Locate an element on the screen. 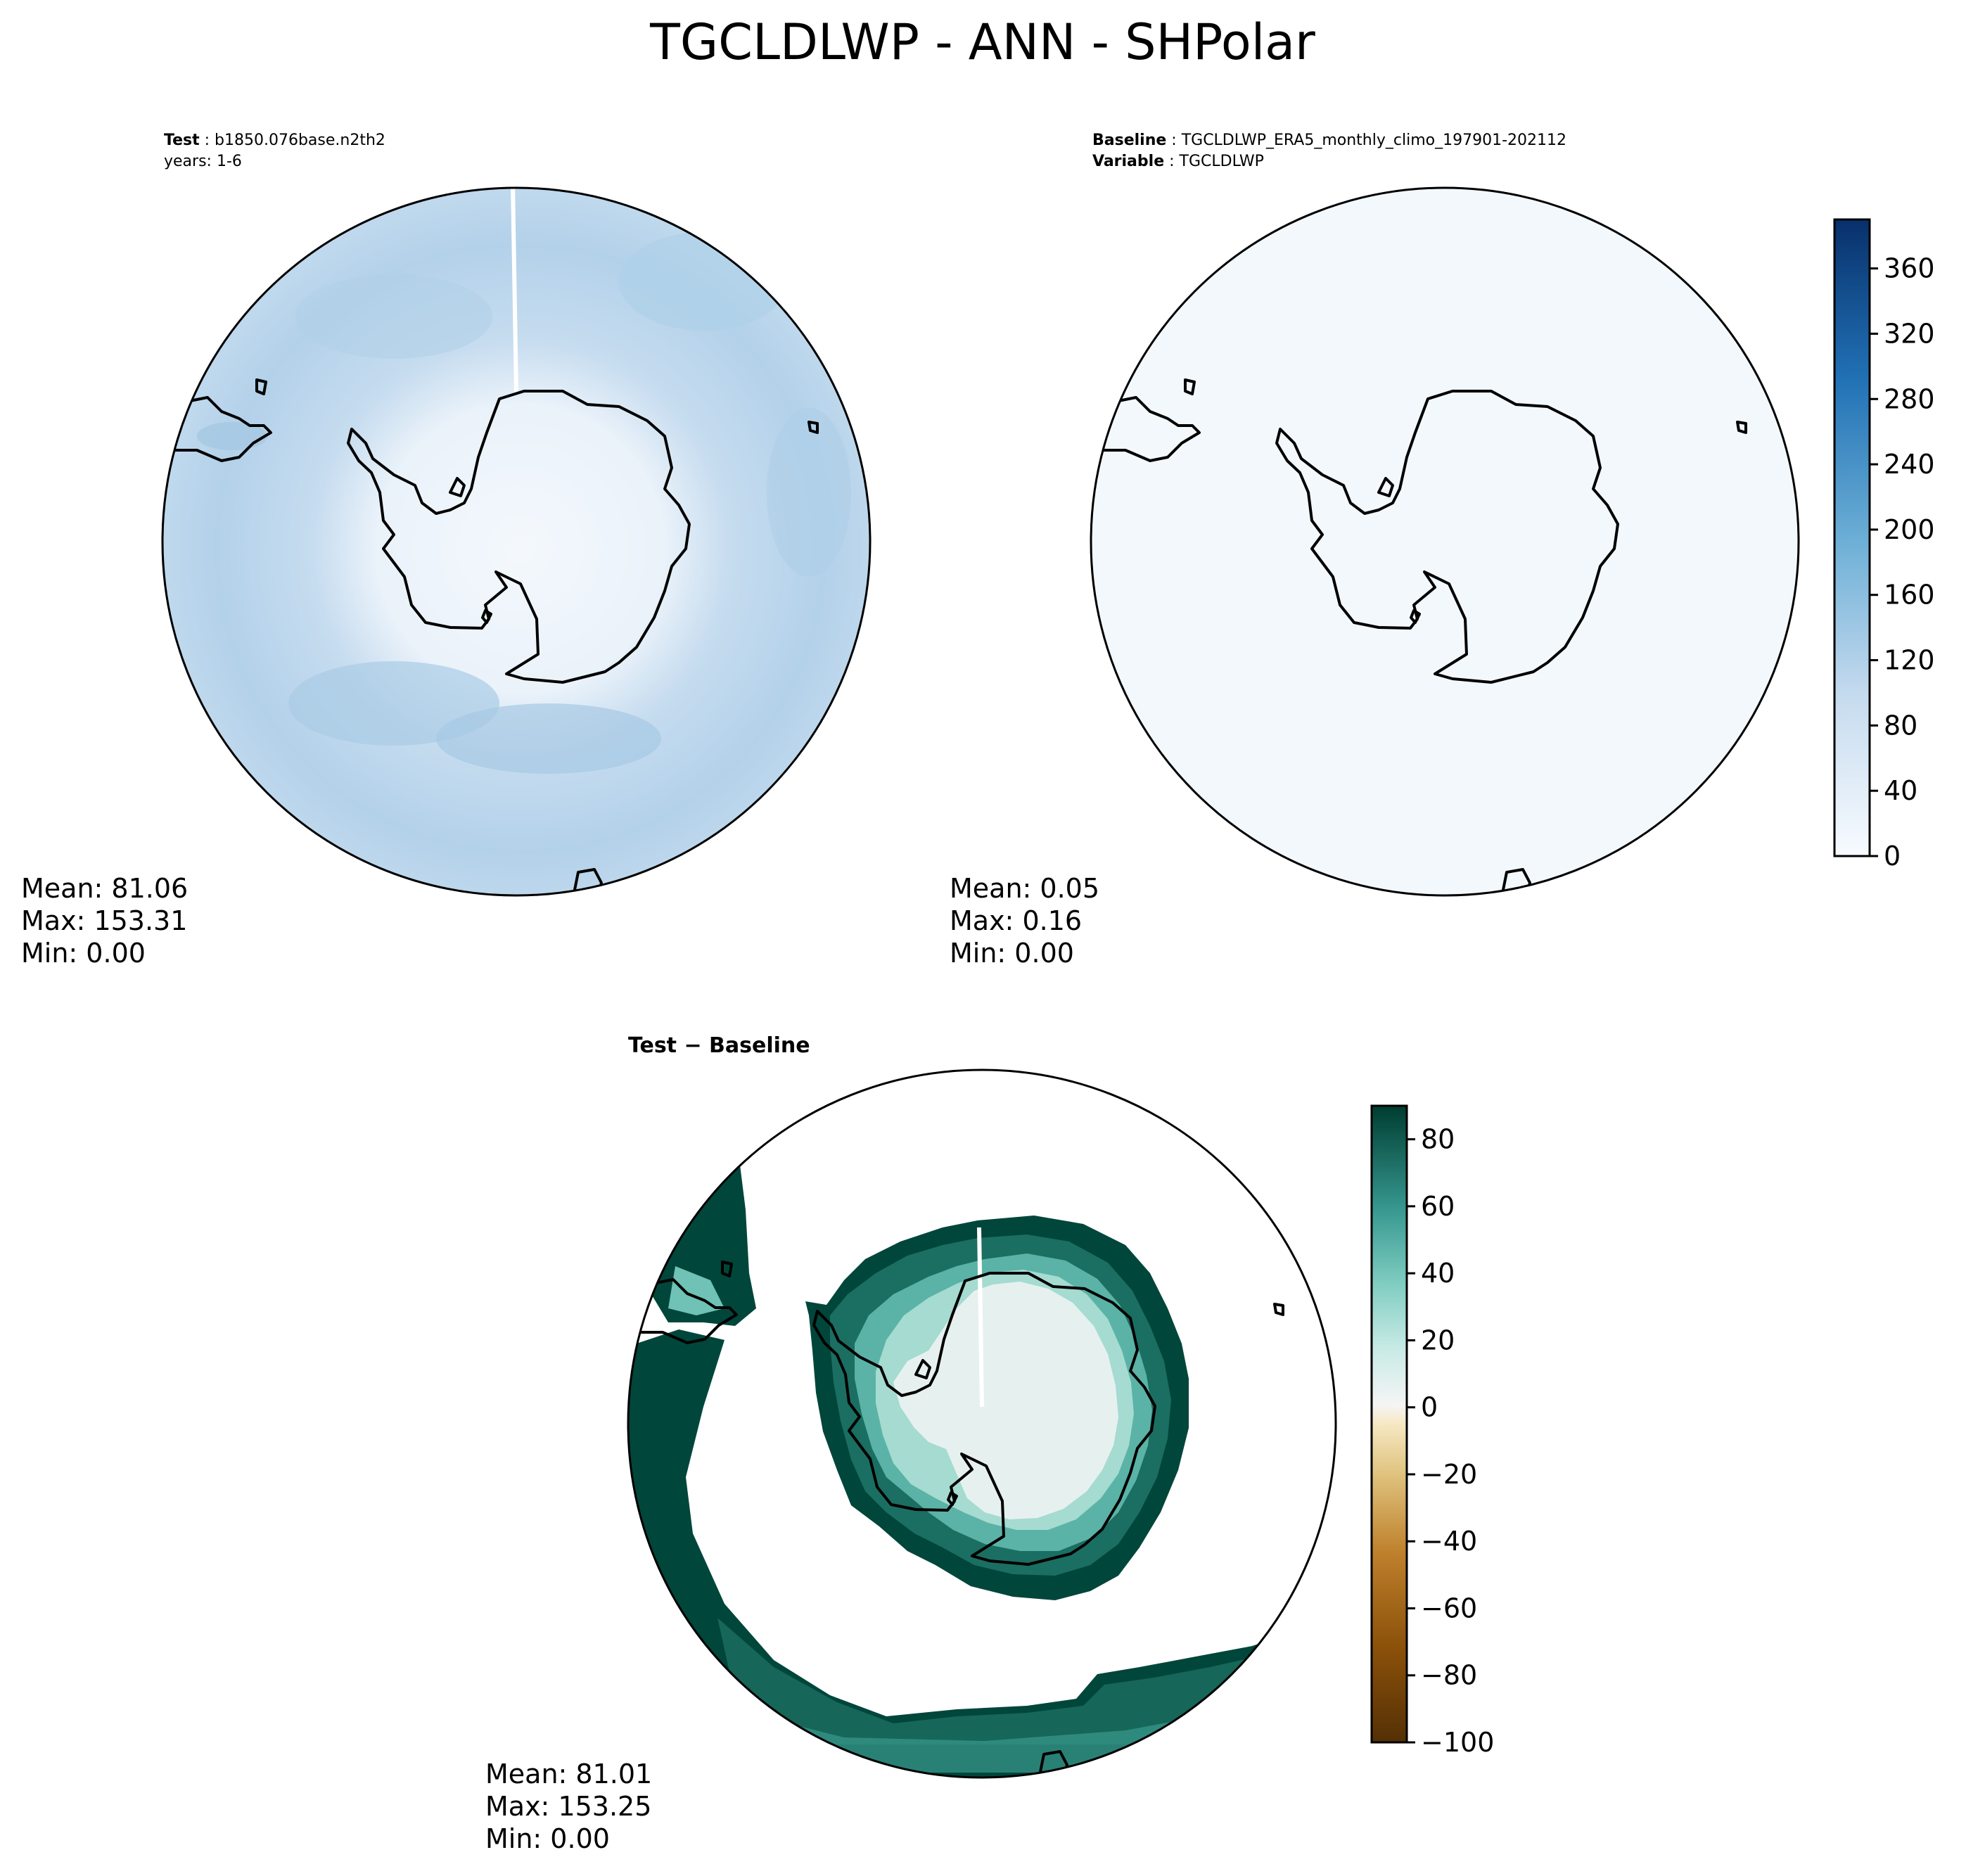  diff-map-boundary is located at coordinates (982, 1423).